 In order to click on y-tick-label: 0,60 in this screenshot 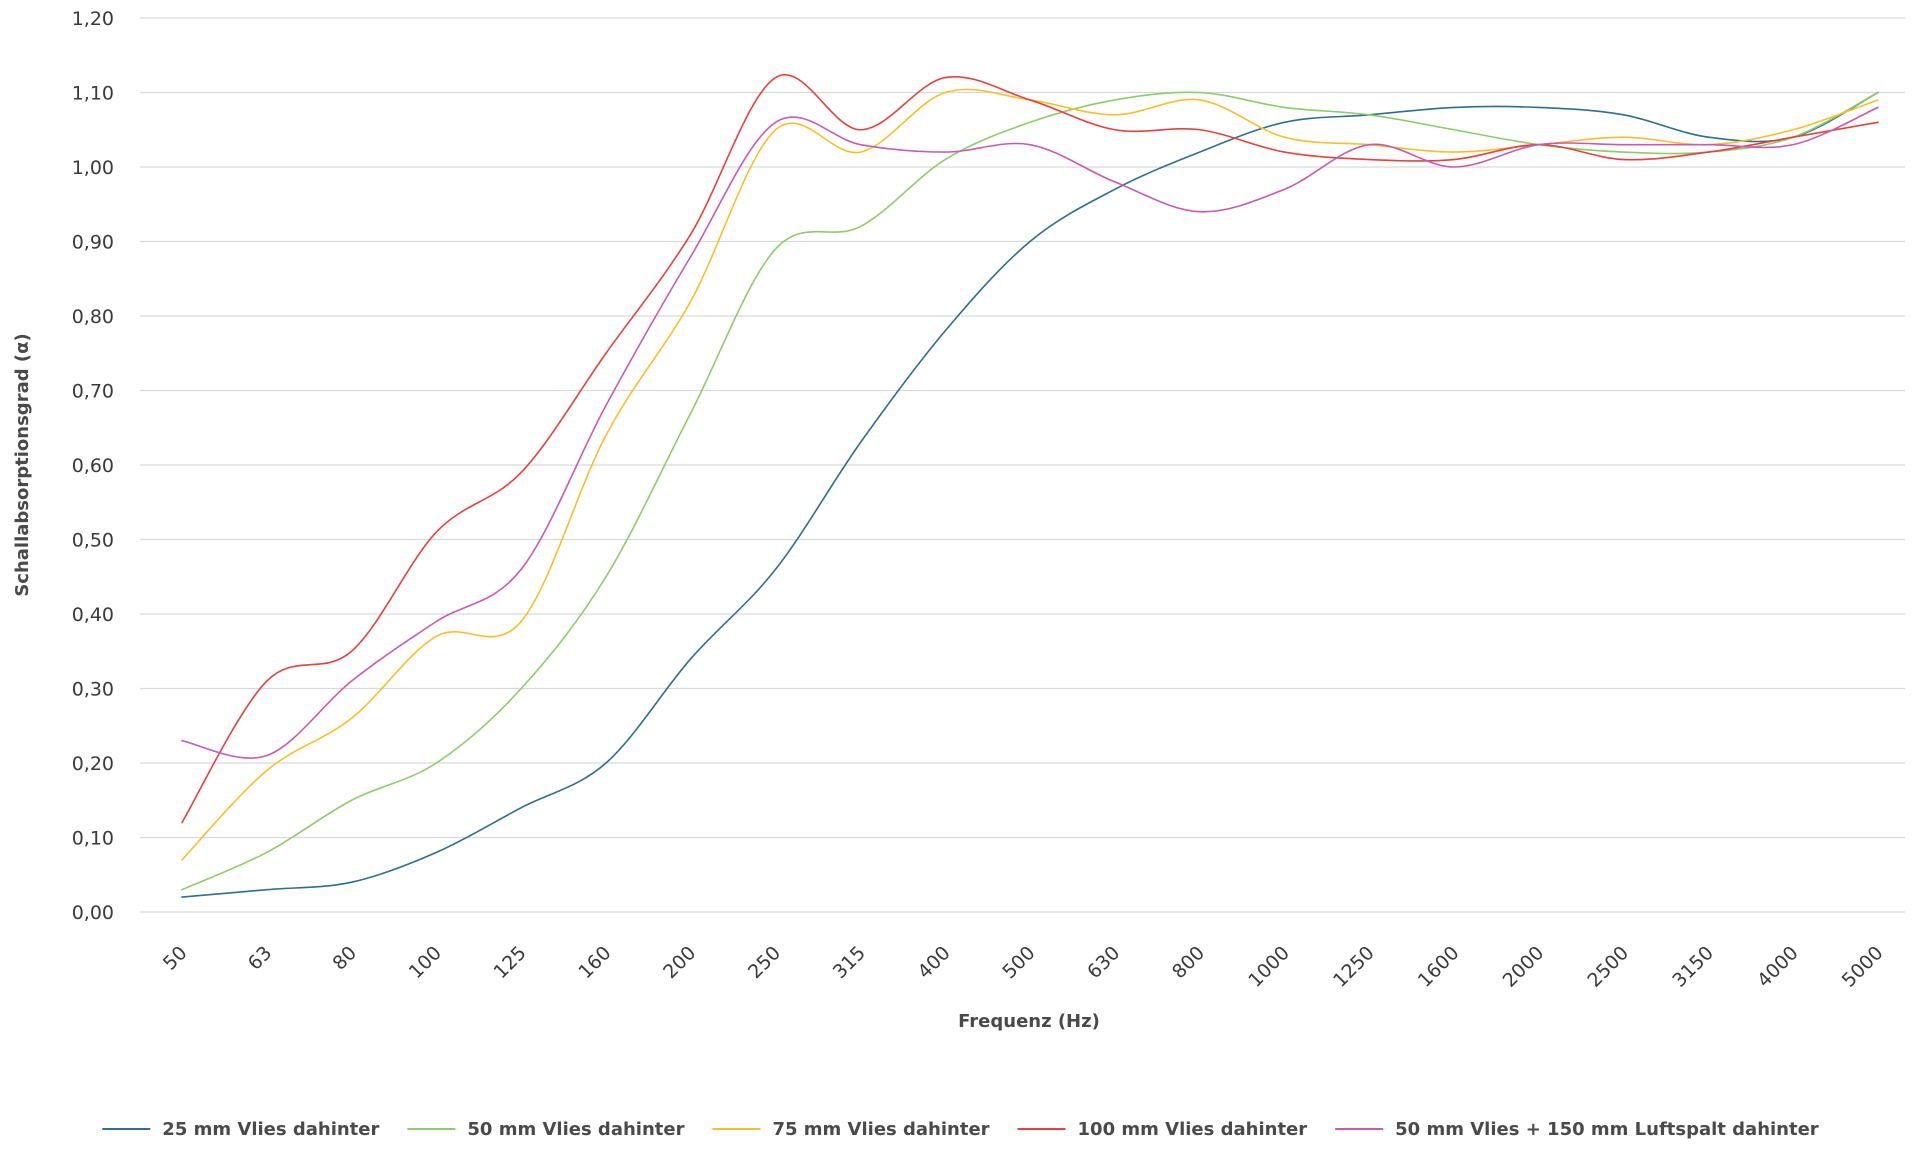, I will do `click(93, 466)`.